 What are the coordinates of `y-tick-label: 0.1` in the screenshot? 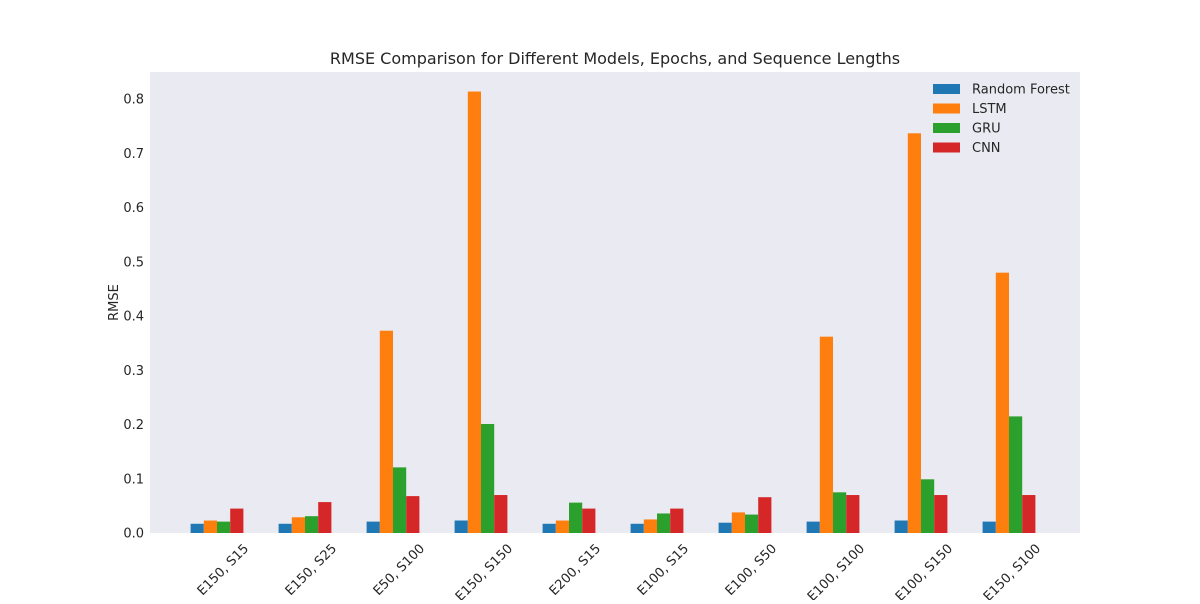 It's located at (133, 479).